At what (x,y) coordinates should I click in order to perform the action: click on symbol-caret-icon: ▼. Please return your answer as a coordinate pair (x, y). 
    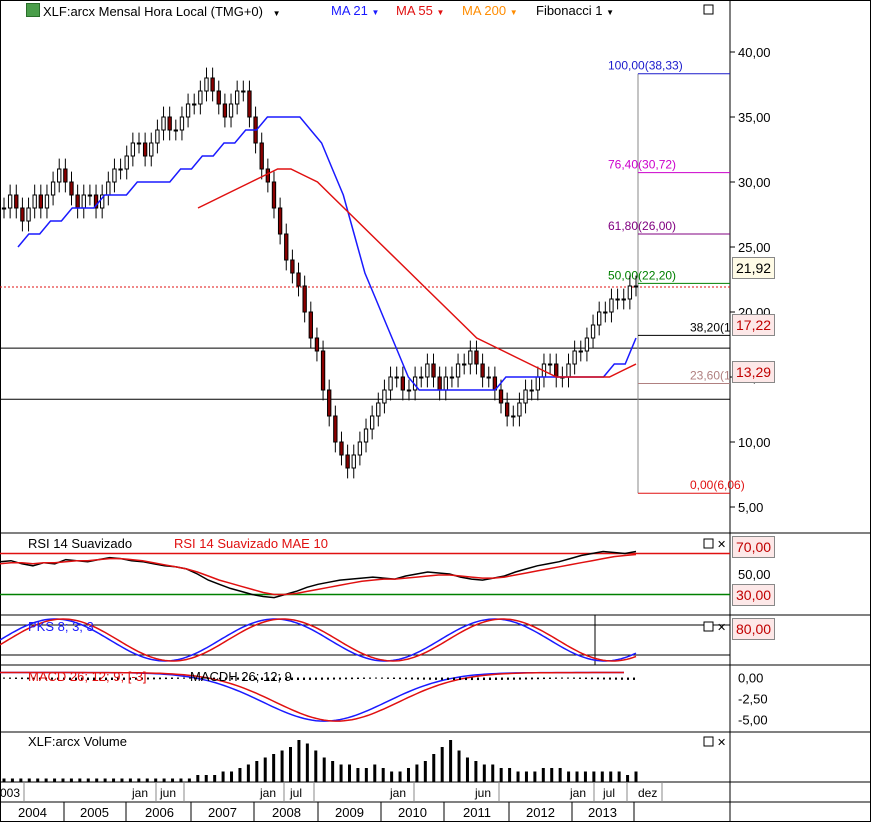
    Looking at the image, I should click on (276, 13).